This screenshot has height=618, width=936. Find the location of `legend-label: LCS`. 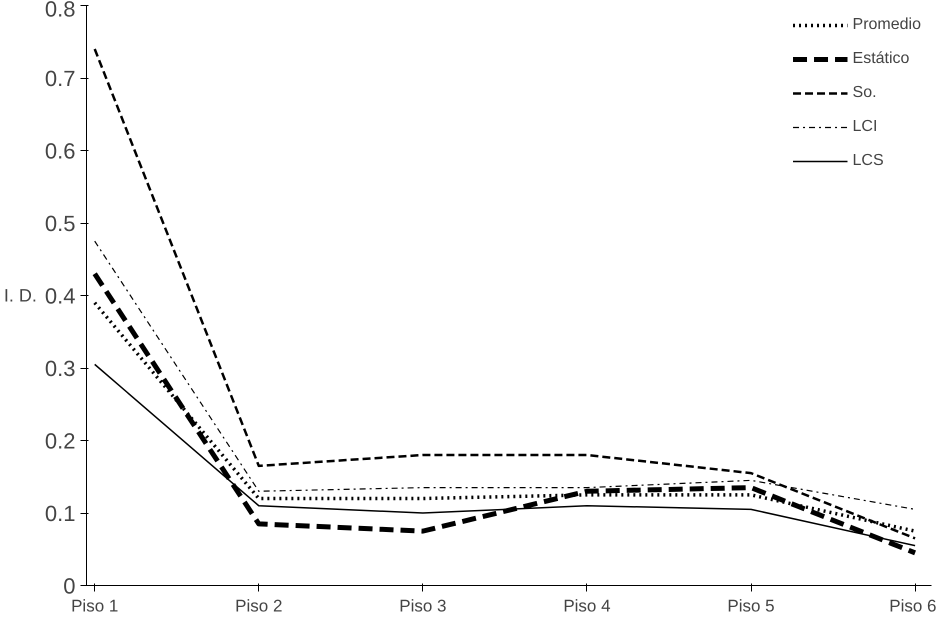

legend-label: LCS is located at coordinates (868, 161).